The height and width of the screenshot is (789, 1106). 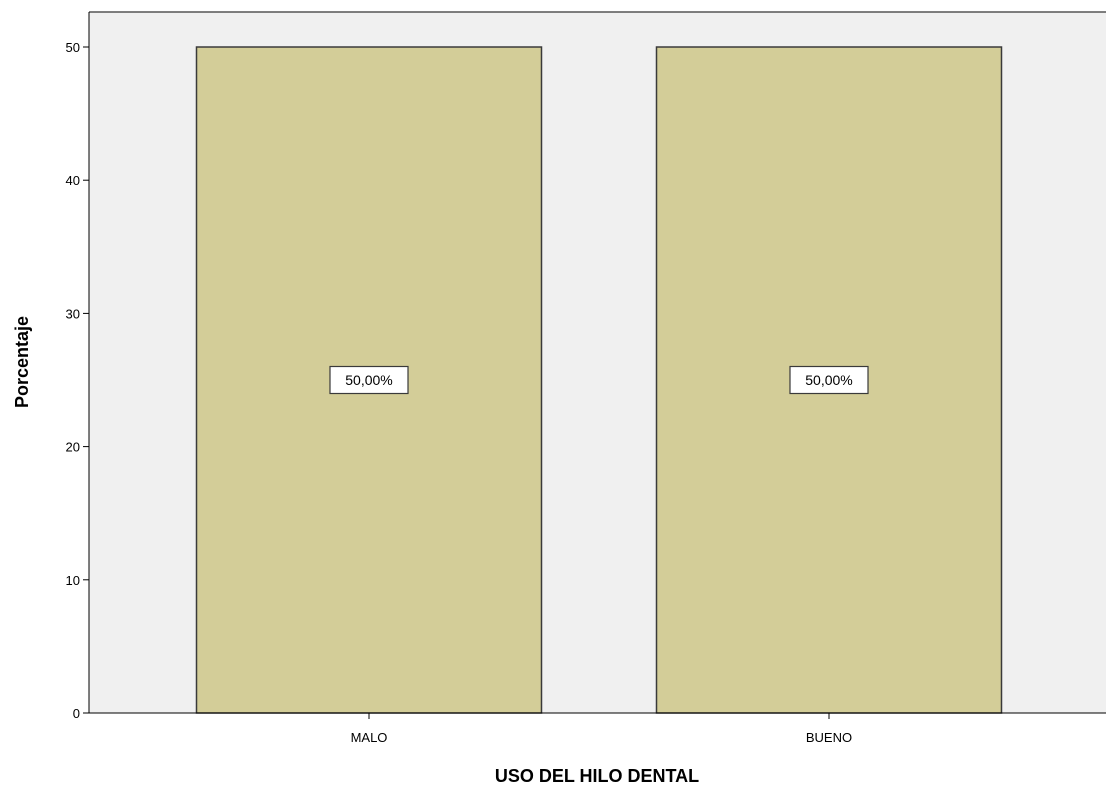 I want to click on y-tick-label: 40, so click(x=73, y=180).